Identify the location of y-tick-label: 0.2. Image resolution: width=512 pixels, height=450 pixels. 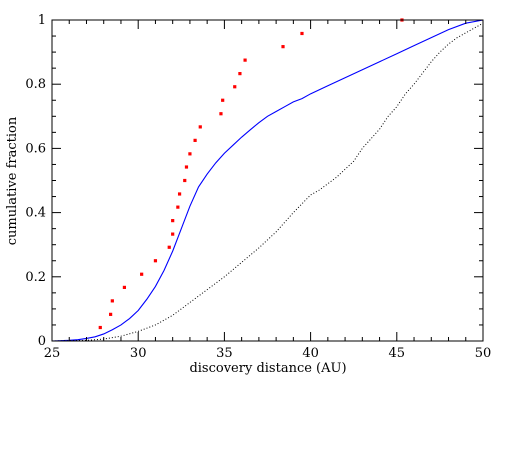
(35, 277).